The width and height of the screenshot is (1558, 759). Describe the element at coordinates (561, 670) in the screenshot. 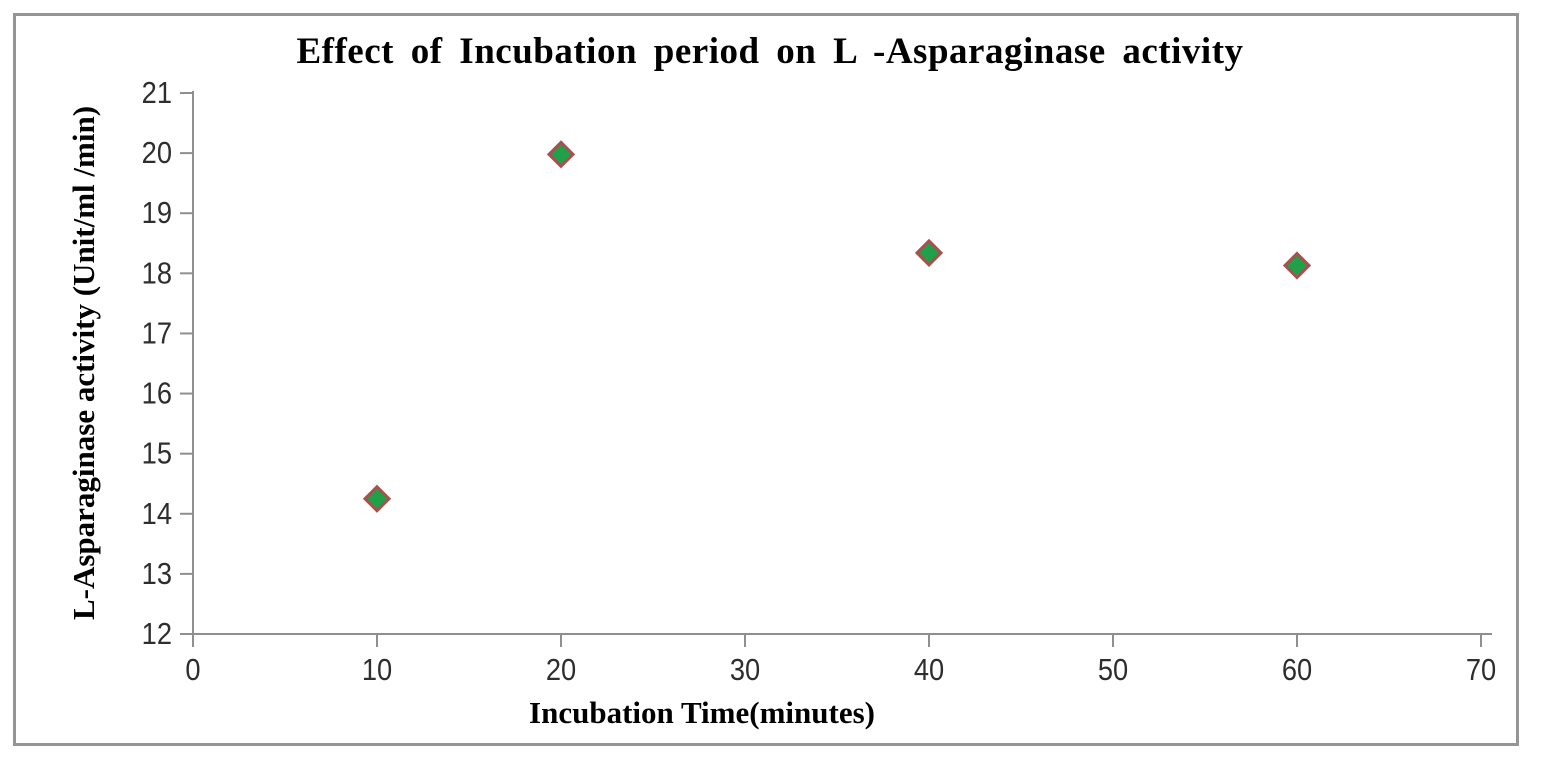

I see `x-tick-label: 20` at that location.